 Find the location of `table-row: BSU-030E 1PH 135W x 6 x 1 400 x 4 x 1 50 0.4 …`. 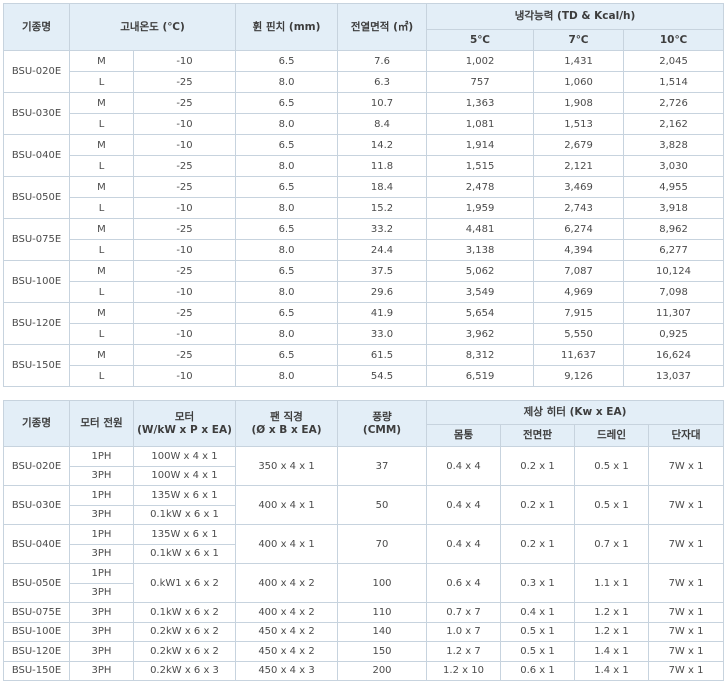

table-row: BSU-030E 1PH 135W x 6 x 1 400 x 4 x 1 50 0.4 … is located at coordinates (364, 505).